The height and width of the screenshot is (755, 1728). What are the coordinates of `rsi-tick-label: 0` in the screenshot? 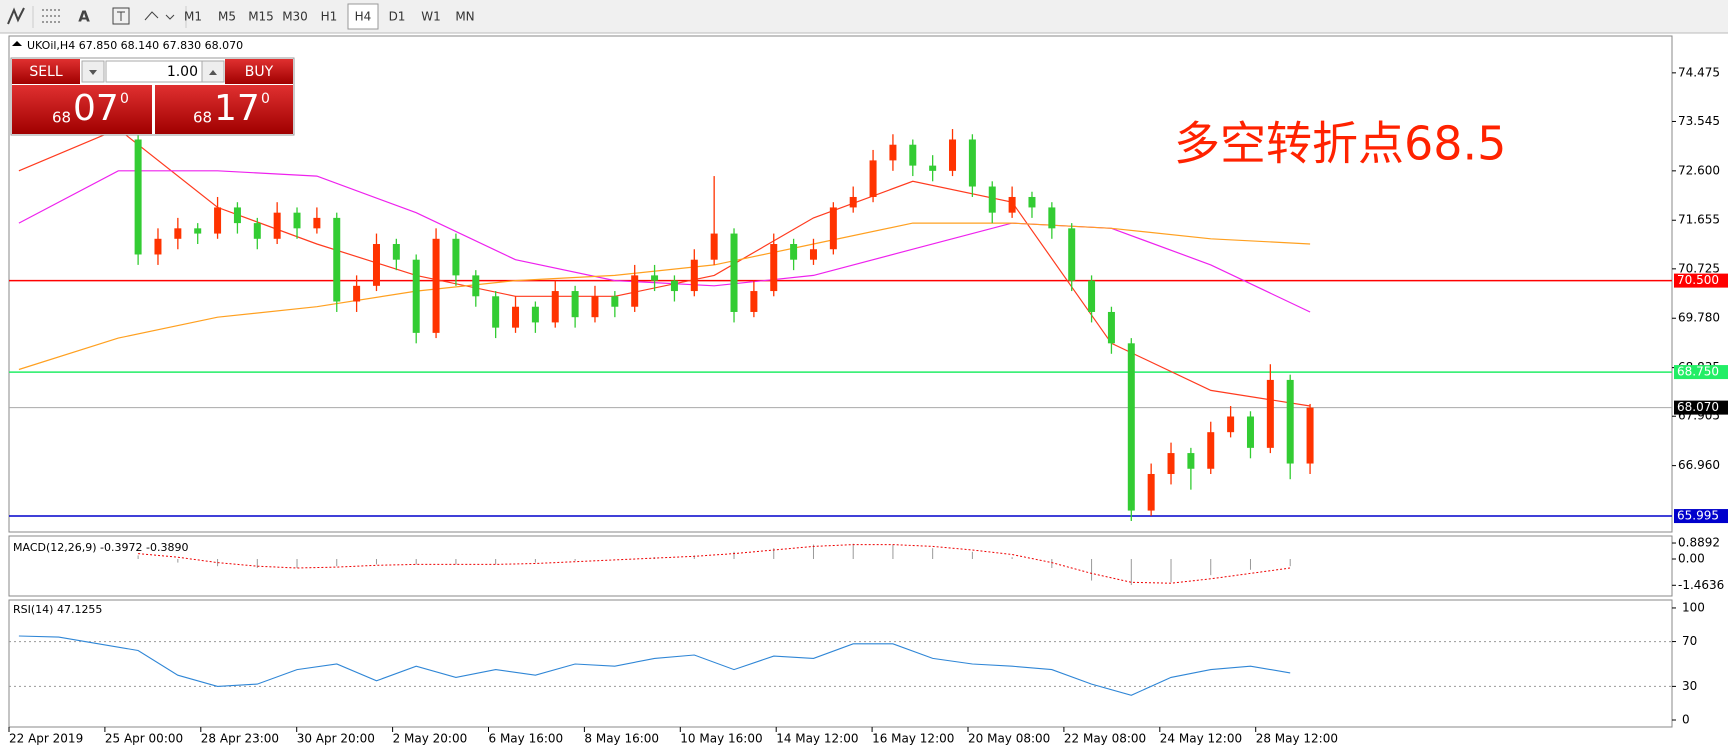 It's located at (1686, 719).